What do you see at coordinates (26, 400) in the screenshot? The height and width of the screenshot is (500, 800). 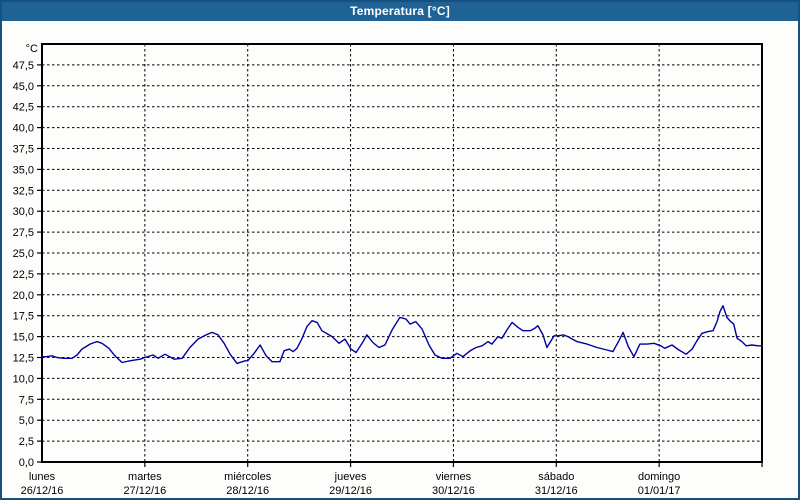 I see `y-tick-label: 7,5` at bounding box center [26, 400].